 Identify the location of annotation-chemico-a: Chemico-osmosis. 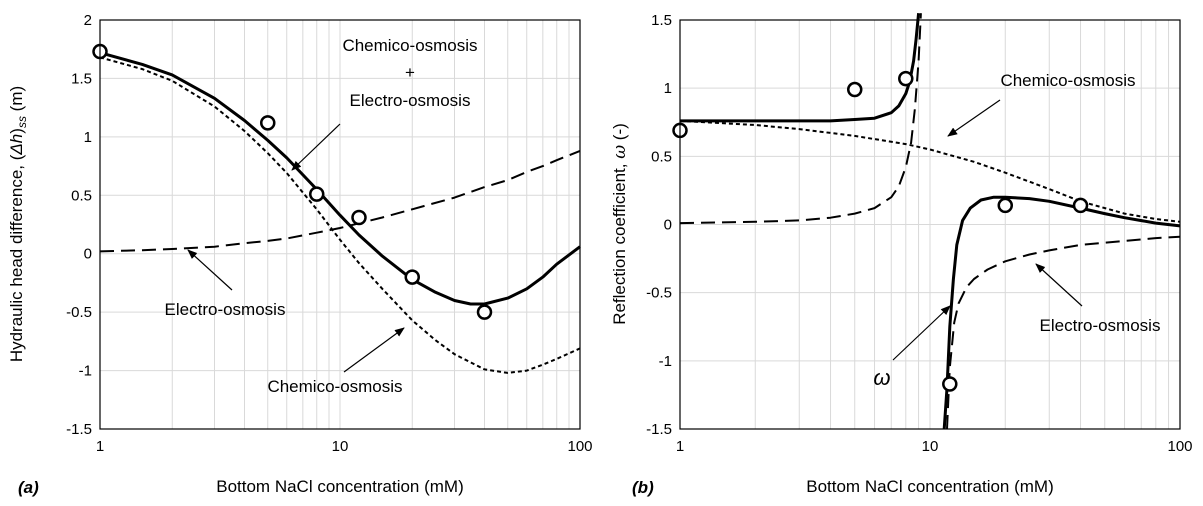
(334, 386).